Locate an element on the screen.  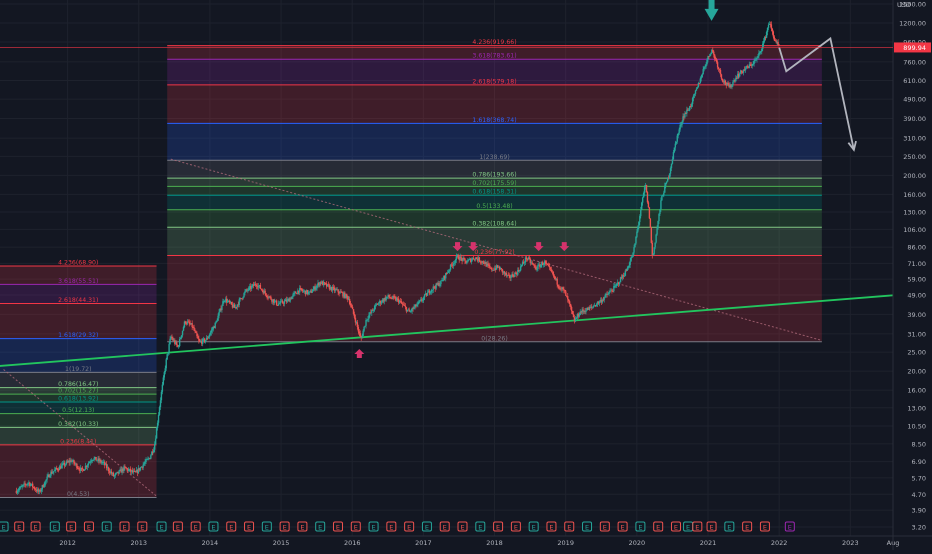
projection-arrowhead is located at coordinates (852, 146).